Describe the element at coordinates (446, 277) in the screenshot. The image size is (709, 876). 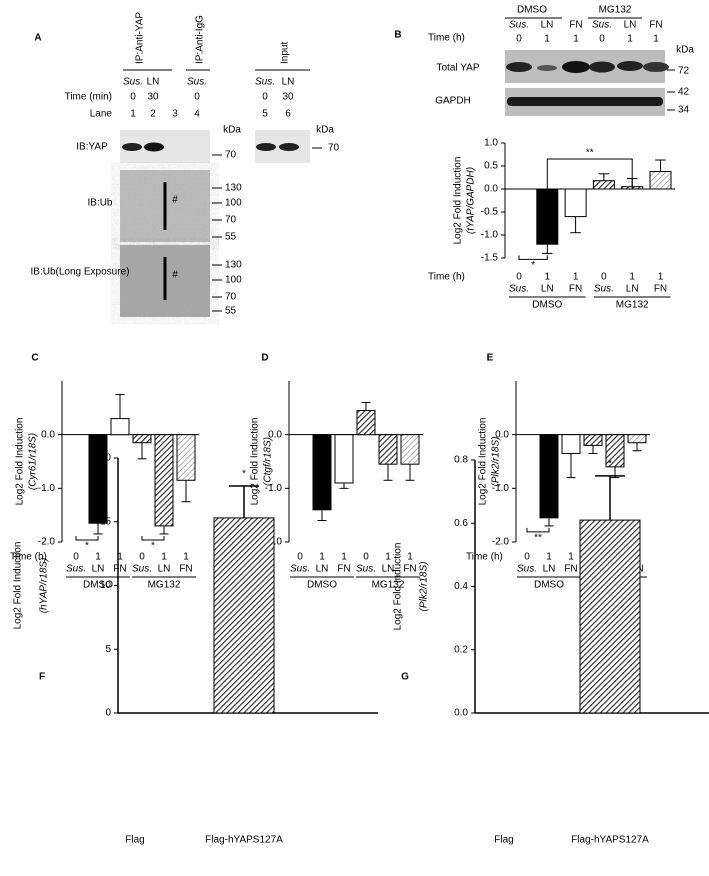
I see `x-axis-title: Time (h)` at that location.